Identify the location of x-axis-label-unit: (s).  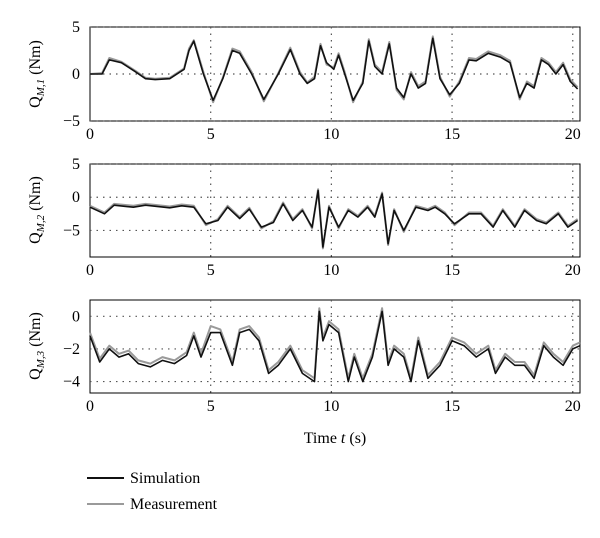
(355, 438).